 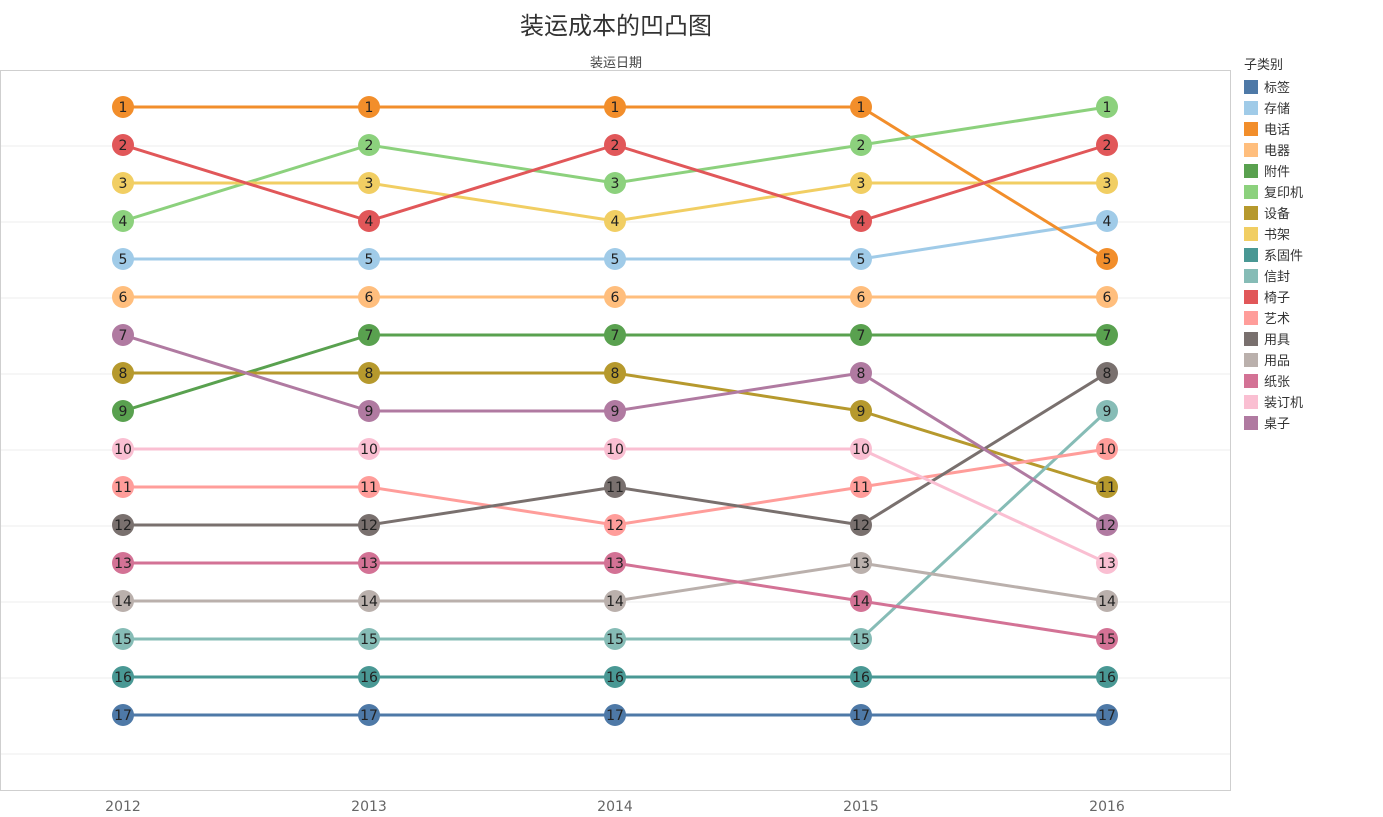 I want to click on legend-item: 存储, so click(x=1273, y=107).